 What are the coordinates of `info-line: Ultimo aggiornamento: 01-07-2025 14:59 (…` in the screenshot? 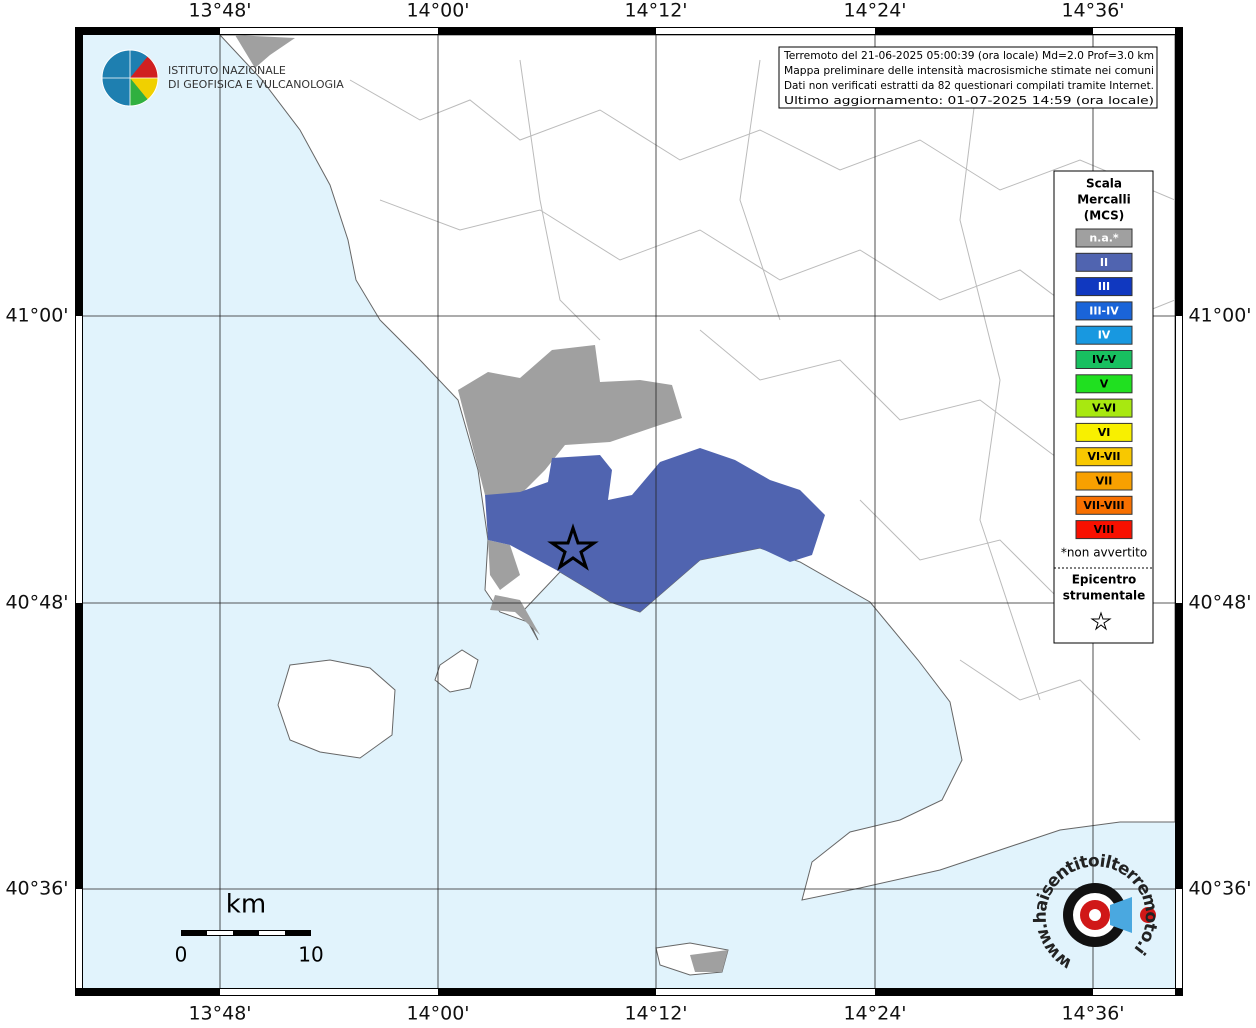 It's located at (969, 100).